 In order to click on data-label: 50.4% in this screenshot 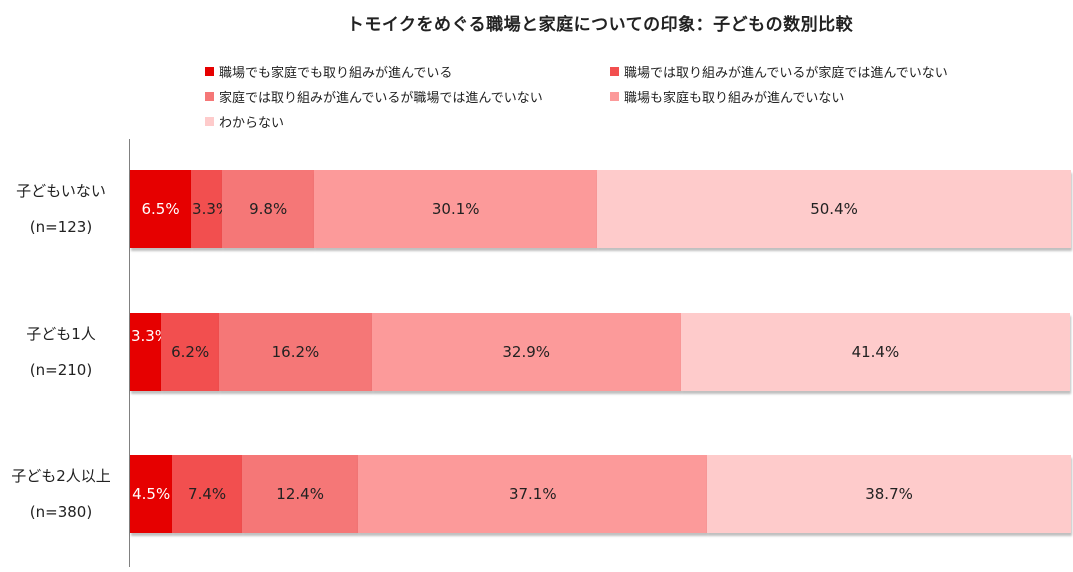, I will do `click(834, 209)`.